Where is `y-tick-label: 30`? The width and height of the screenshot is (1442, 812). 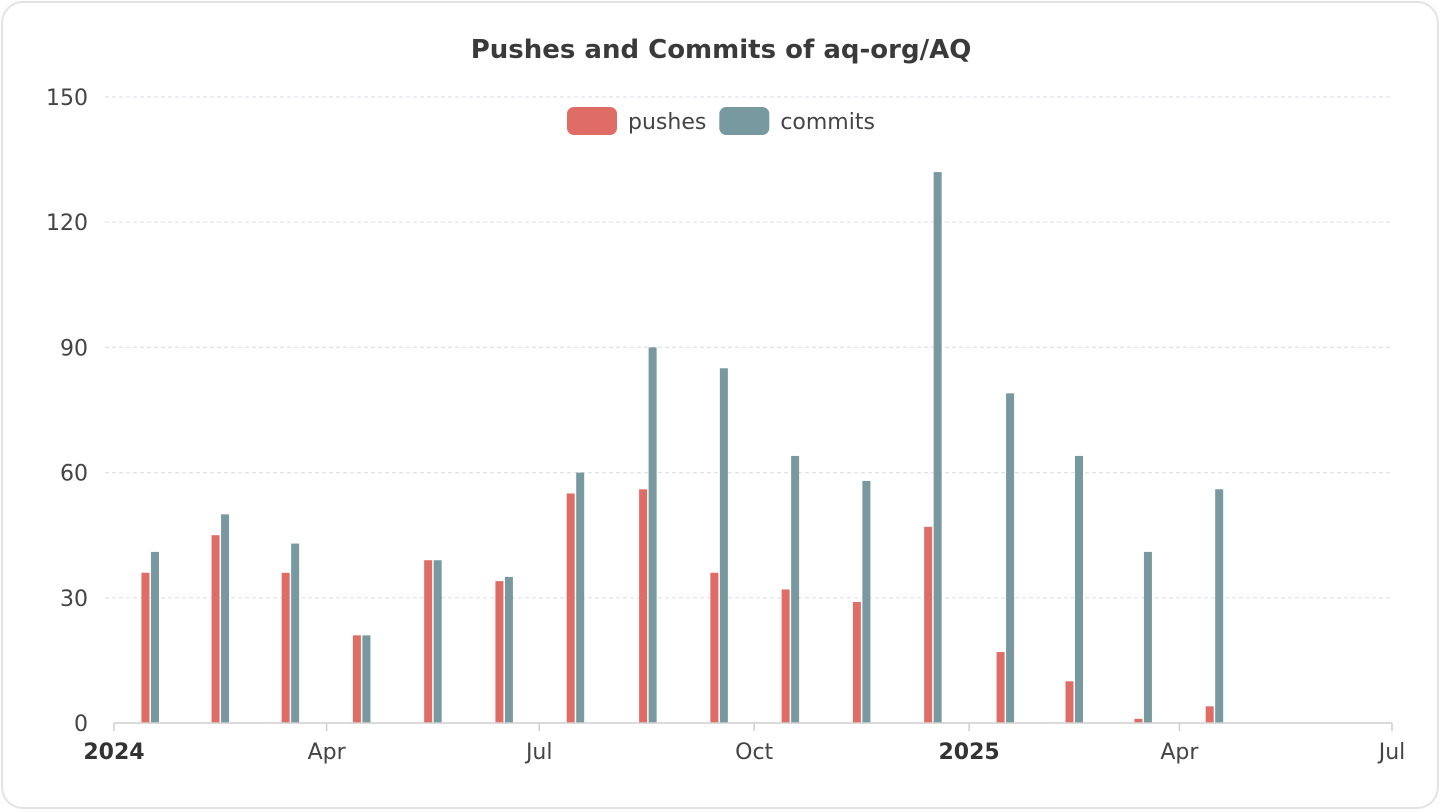 y-tick-label: 30 is located at coordinates (74, 599).